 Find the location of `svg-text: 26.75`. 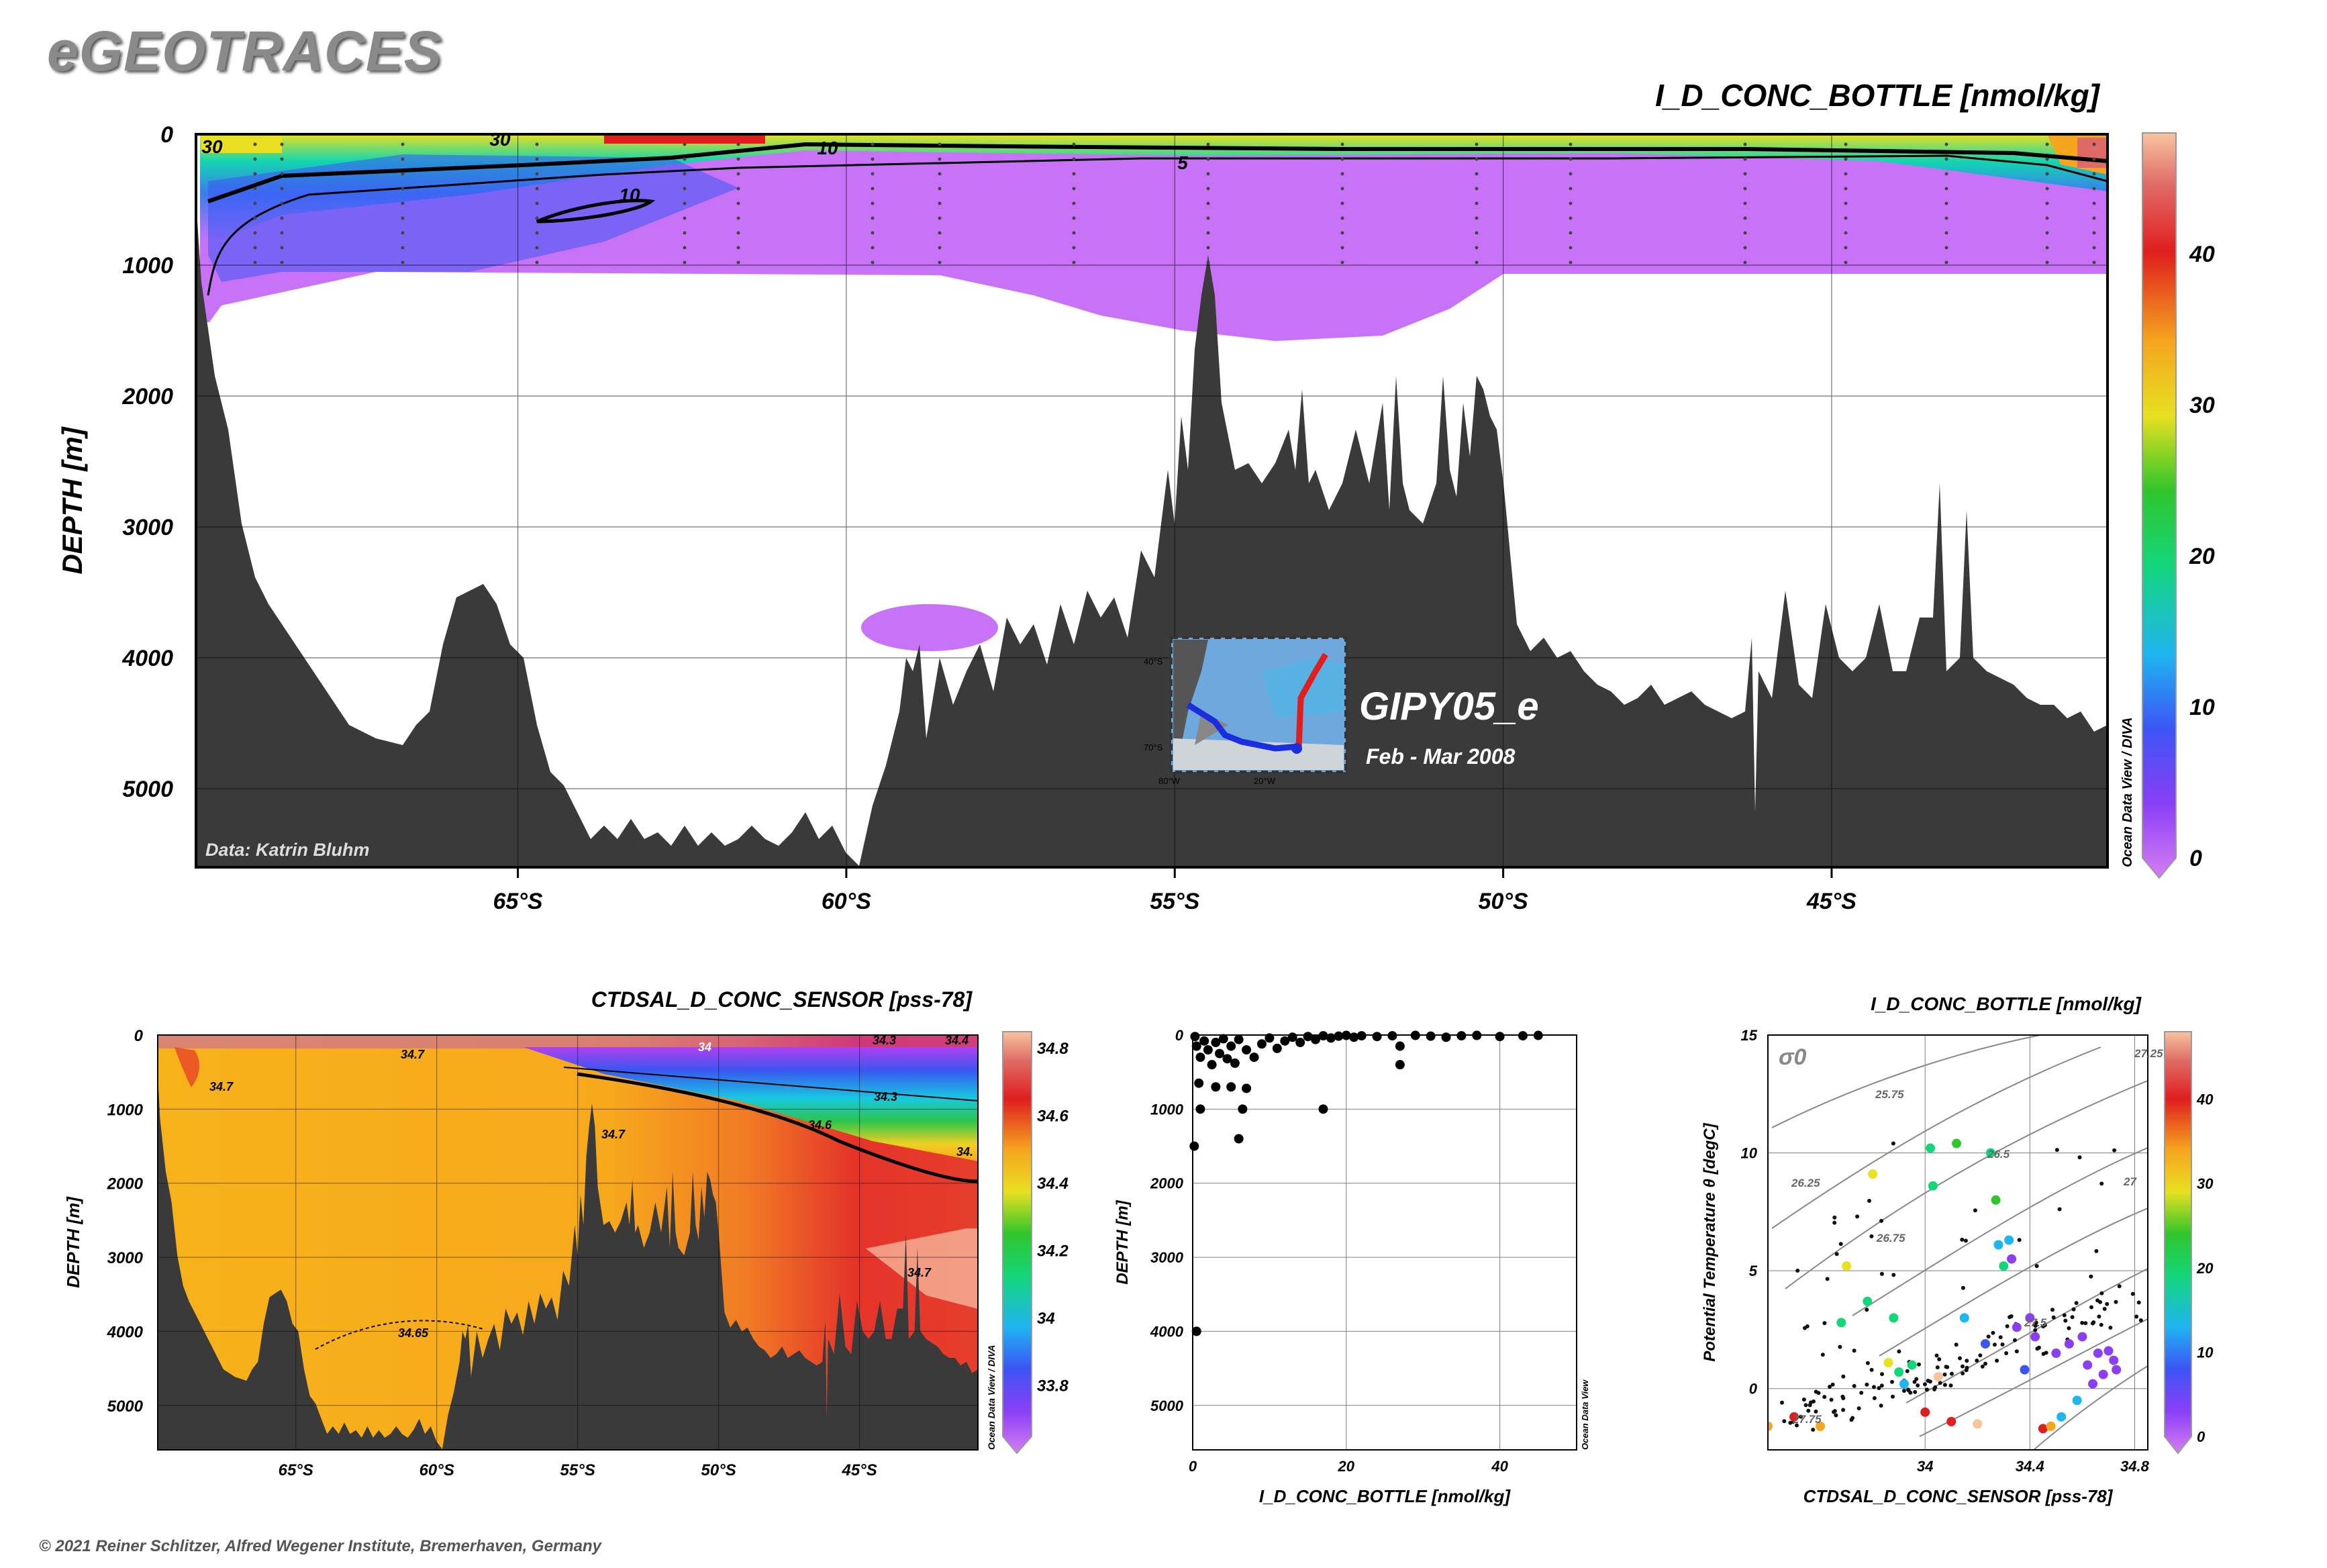

svg-text: 26.75 is located at coordinates (1890, 1238).